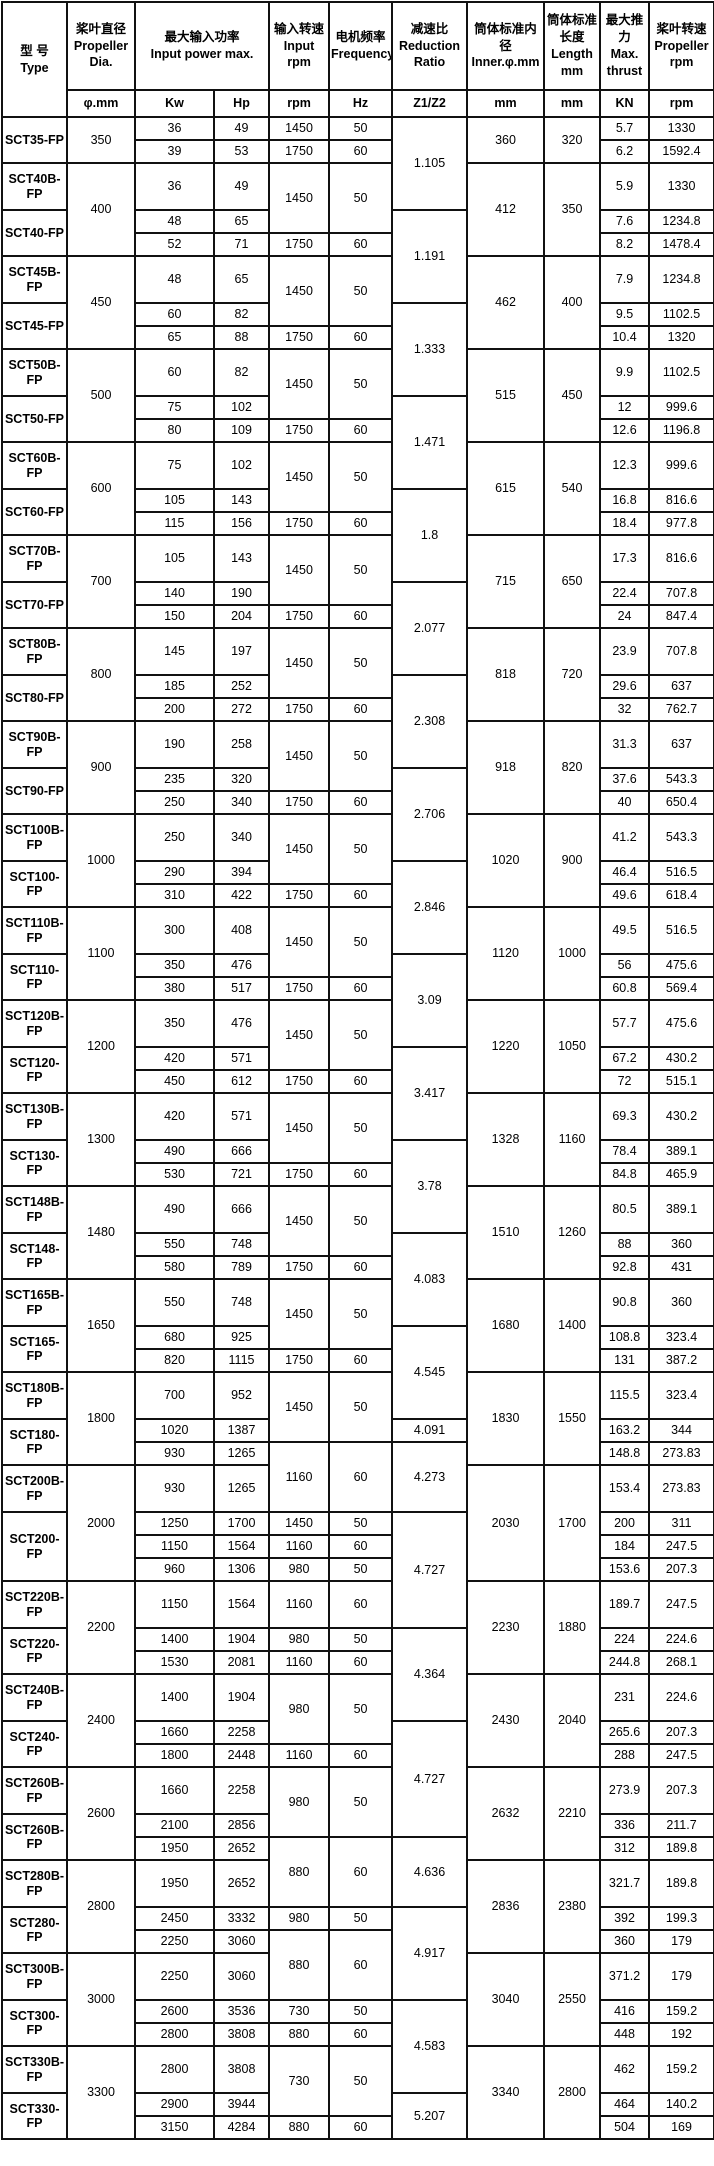 This screenshot has width=714, height=2166. Describe the element at coordinates (241, 430) in the screenshot. I see `cell-hp: 109` at that location.